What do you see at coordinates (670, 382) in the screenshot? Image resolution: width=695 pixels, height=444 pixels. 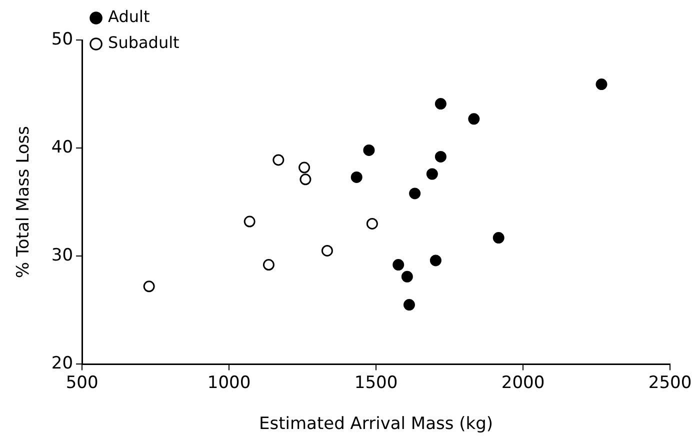 I see `x-tick-label: 2500` at bounding box center [670, 382].